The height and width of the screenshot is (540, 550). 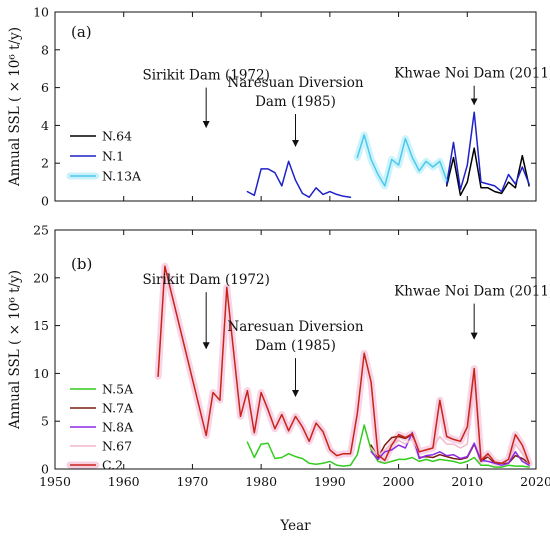 I want to click on legend-item: C.2, so click(x=94, y=465).